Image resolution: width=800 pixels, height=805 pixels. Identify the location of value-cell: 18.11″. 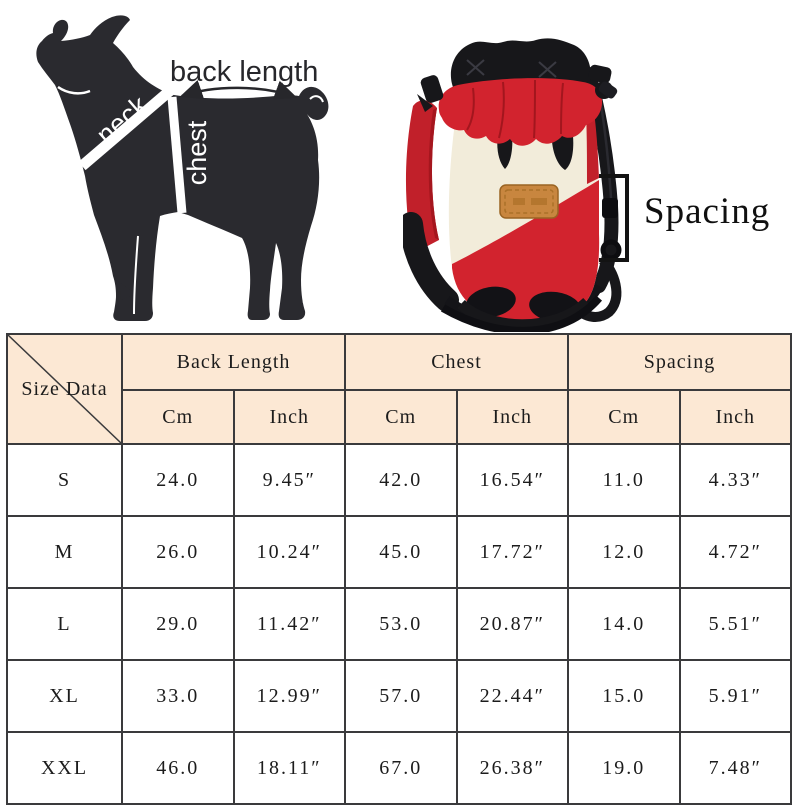
(289, 768).